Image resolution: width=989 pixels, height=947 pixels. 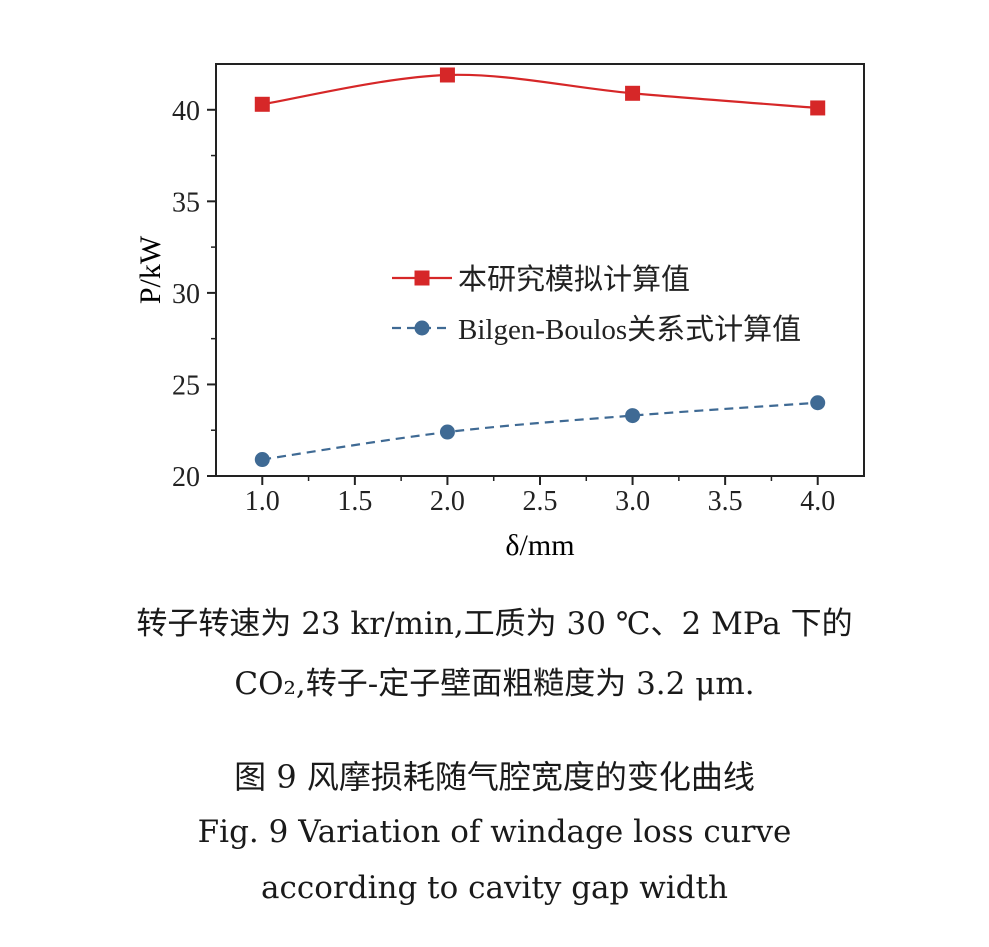 What do you see at coordinates (494, 832) in the screenshot?
I see `figure-caption-english-line-1: Fig. 9 Variation of windage loss curve` at bounding box center [494, 832].